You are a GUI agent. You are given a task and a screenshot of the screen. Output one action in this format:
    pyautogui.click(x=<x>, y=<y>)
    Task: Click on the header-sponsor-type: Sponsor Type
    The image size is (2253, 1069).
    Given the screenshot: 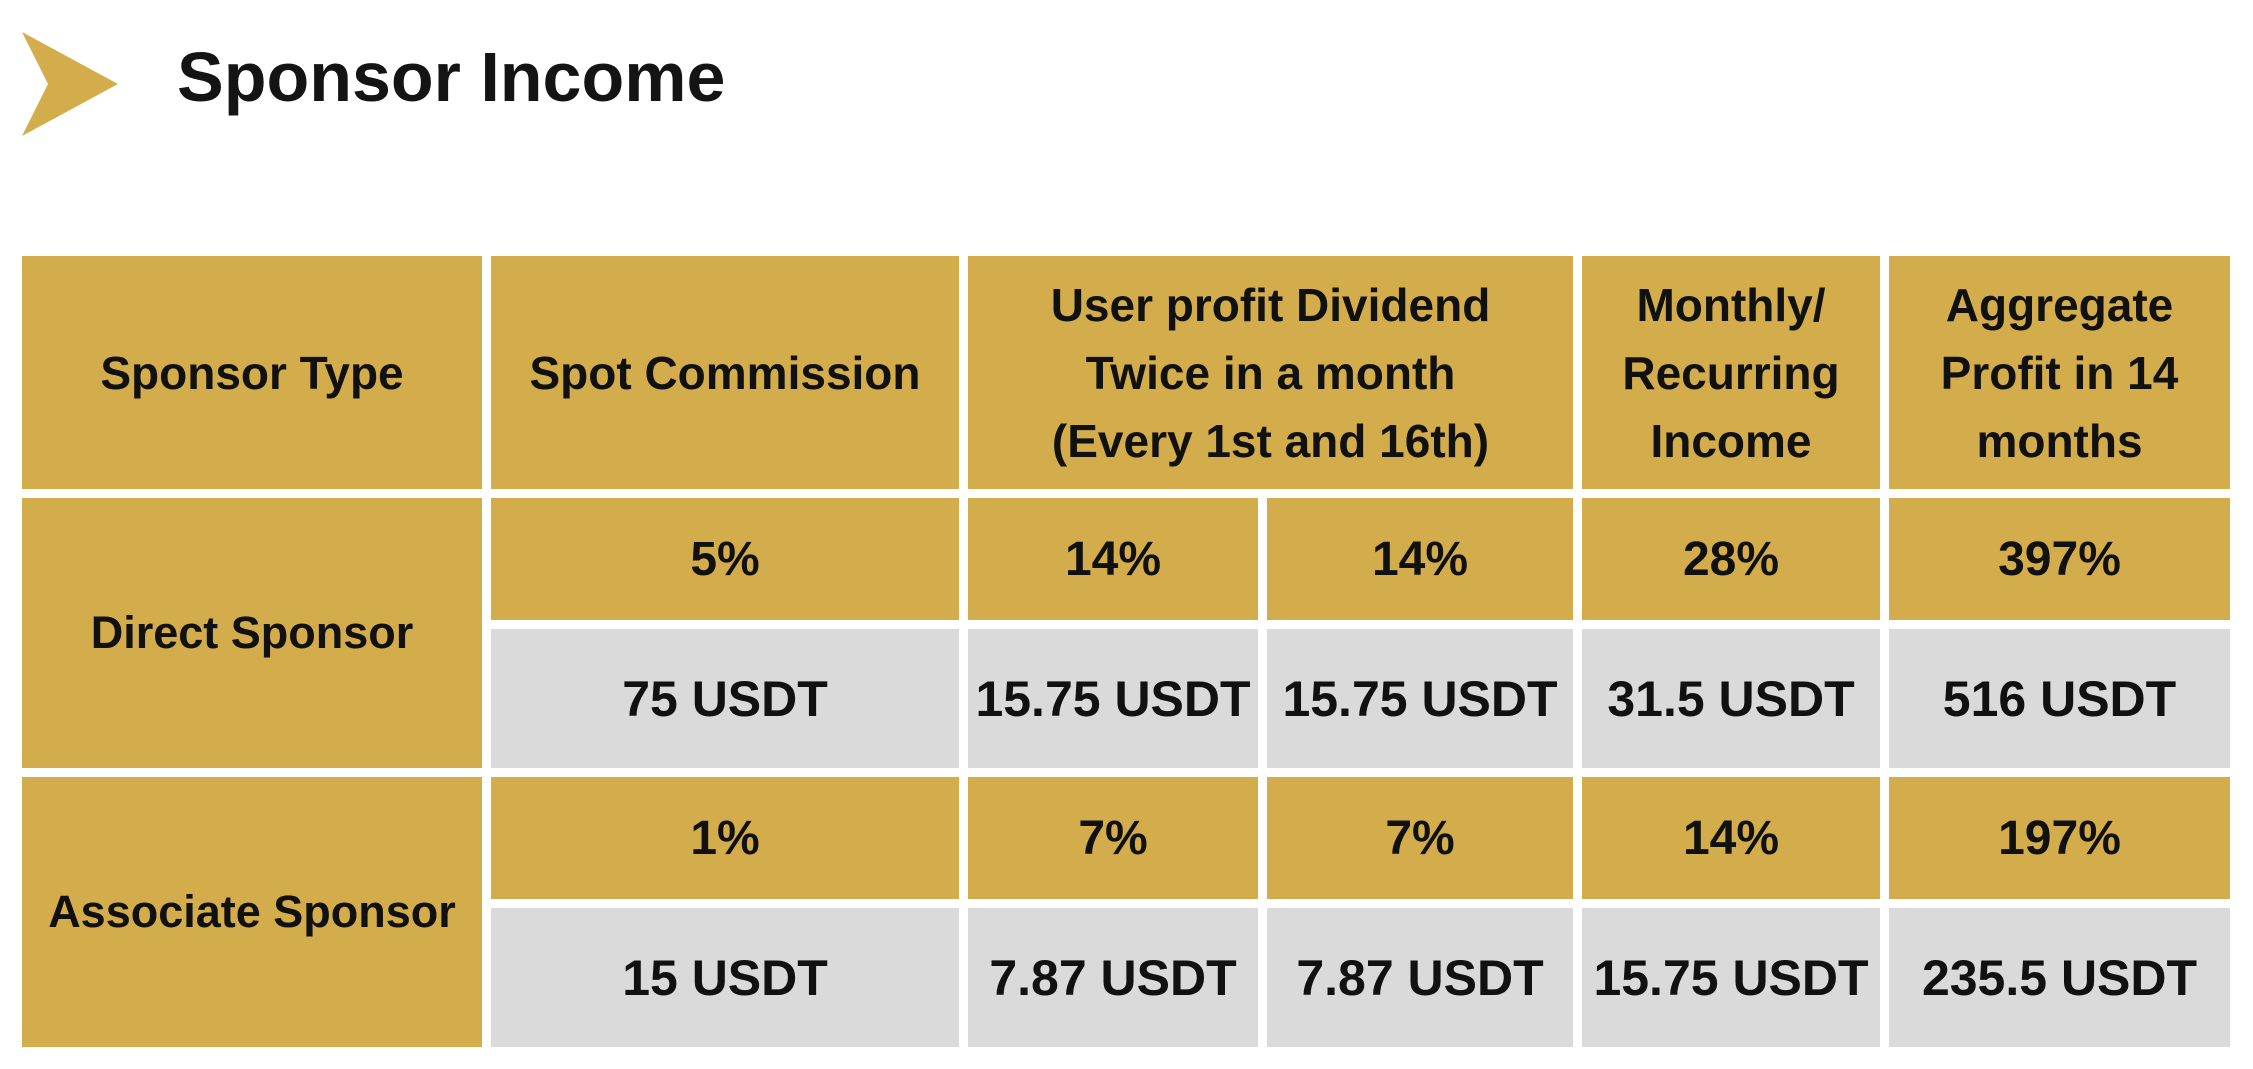 What is the action you would take?
    pyautogui.click(x=252, y=372)
    